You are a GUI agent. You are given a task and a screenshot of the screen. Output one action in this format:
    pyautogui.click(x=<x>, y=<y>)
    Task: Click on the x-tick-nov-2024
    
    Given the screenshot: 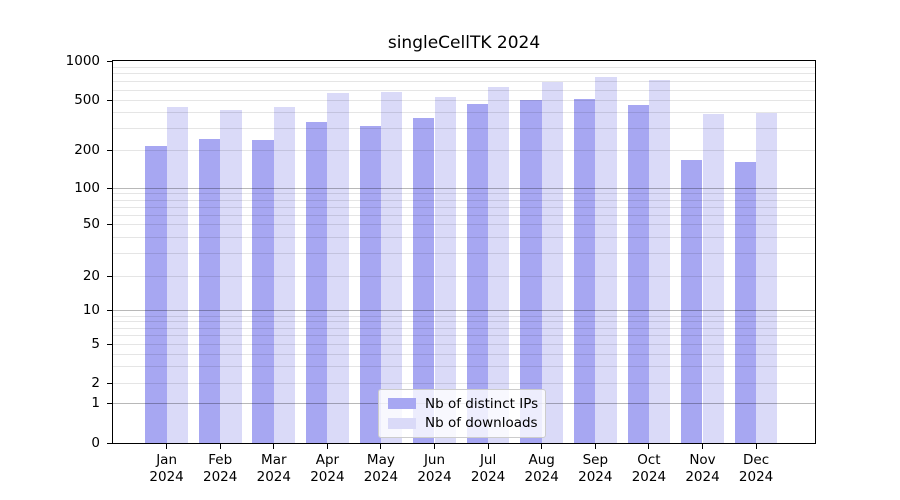 What is the action you would take?
    pyautogui.click(x=702, y=446)
    